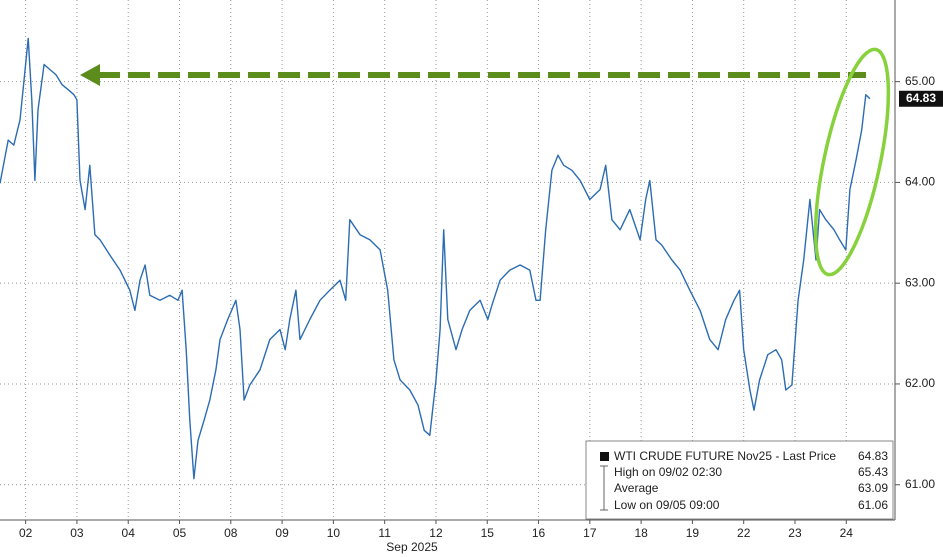 Image resolution: width=943 pixels, height=557 pixels. Describe the element at coordinates (668, 472) in the screenshot. I see `legend-label: High on 09/02 02:30` at that location.